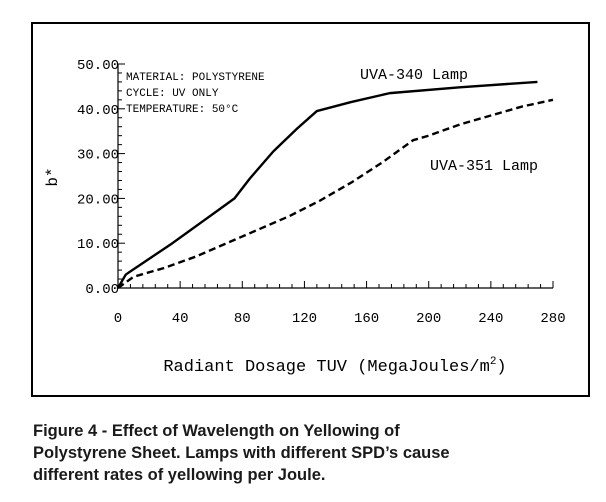 The width and height of the screenshot is (606, 502). What do you see at coordinates (98, 156) in the screenshot?
I see `y-tick-label: 30.00` at bounding box center [98, 156].